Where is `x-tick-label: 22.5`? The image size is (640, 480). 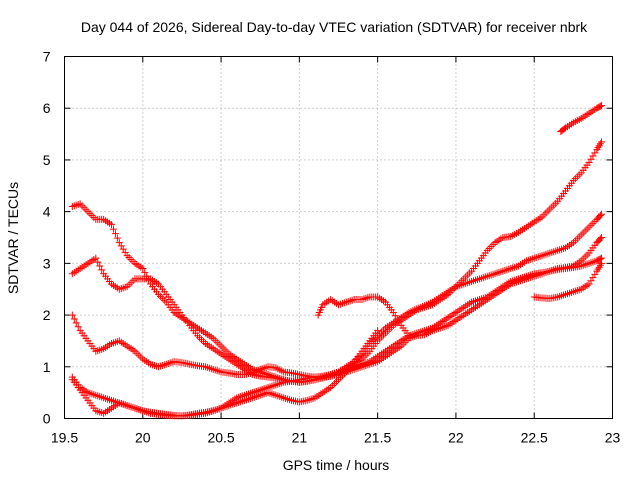 x-tick-label: 22.5 is located at coordinates (534, 438).